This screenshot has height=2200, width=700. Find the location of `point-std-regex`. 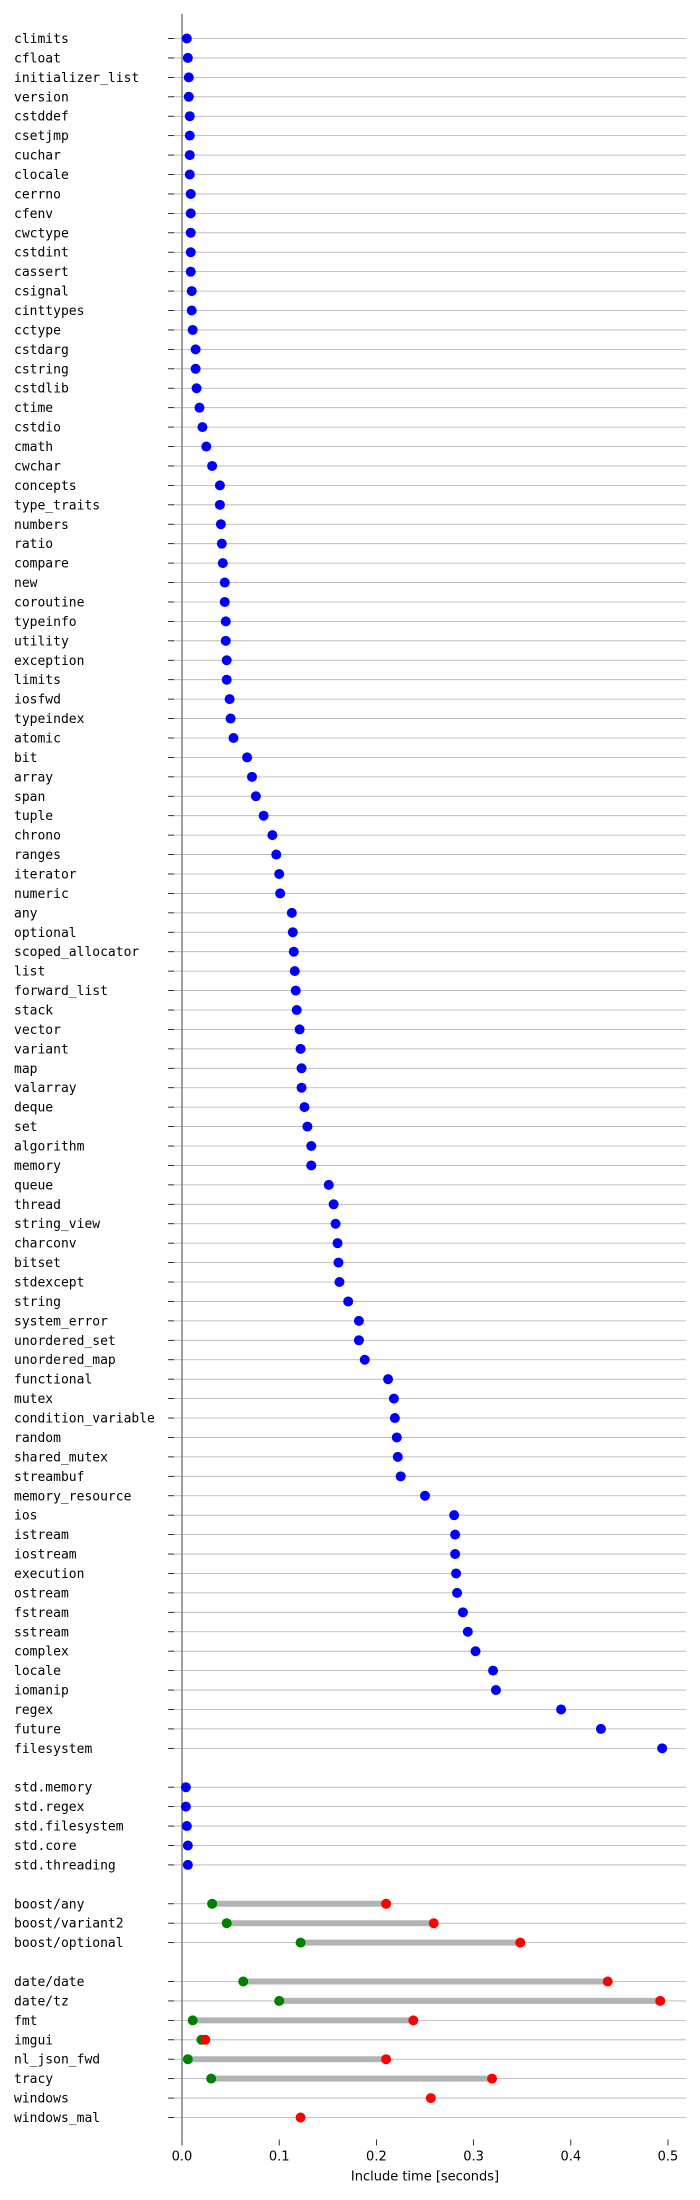

point-std-regex is located at coordinates (185, 1806).